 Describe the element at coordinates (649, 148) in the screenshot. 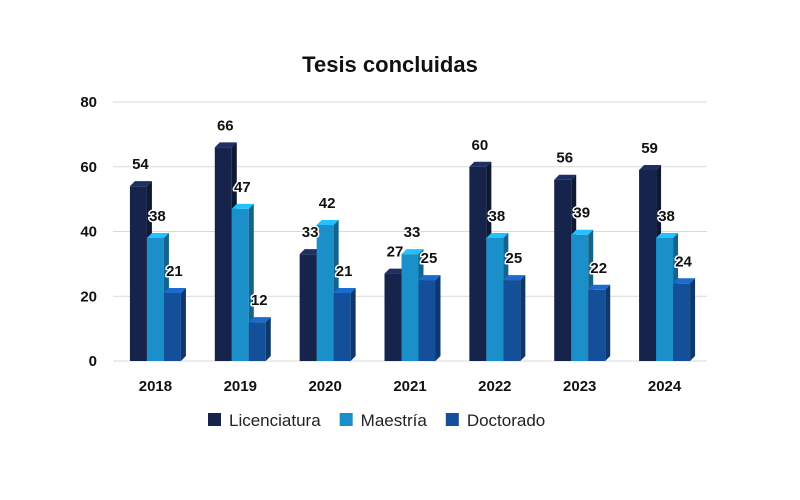

I see `data-label: 59` at that location.